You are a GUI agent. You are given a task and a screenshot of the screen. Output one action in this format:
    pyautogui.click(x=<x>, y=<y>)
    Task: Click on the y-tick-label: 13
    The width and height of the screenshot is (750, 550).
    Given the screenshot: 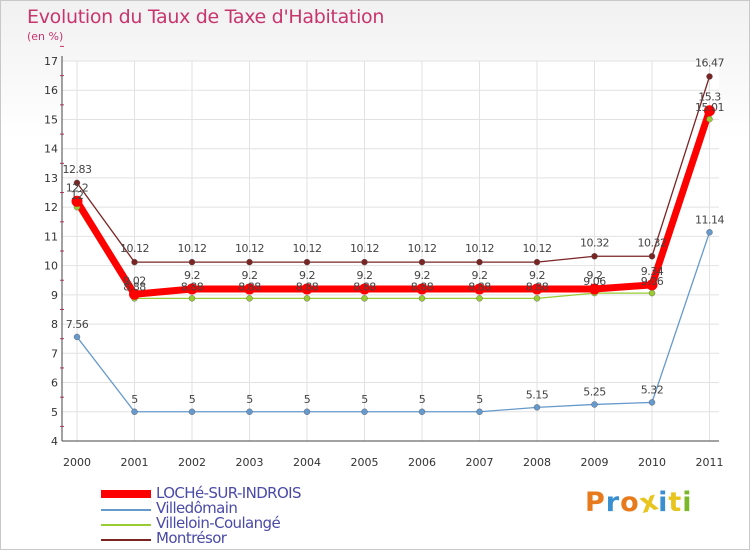 What is the action you would take?
    pyautogui.click(x=51, y=178)
    